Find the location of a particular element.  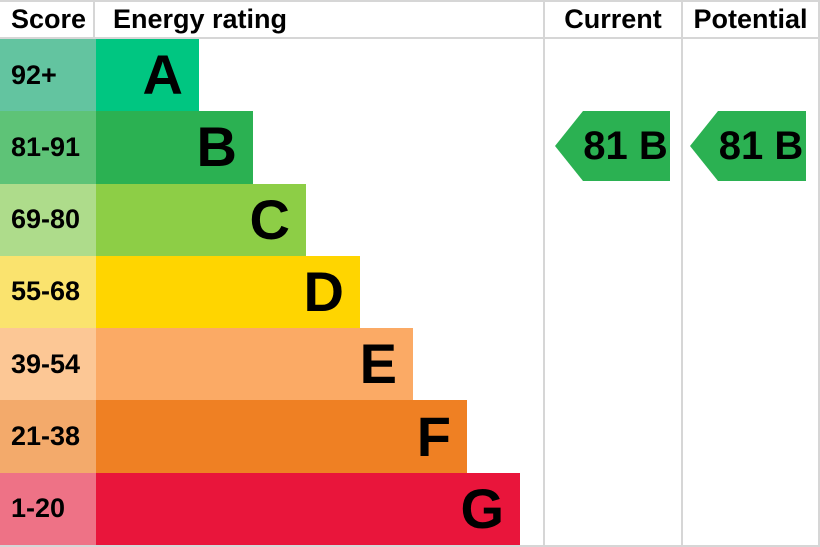

rating-row-d: 55-68 D is located at coordinates (409, 292).